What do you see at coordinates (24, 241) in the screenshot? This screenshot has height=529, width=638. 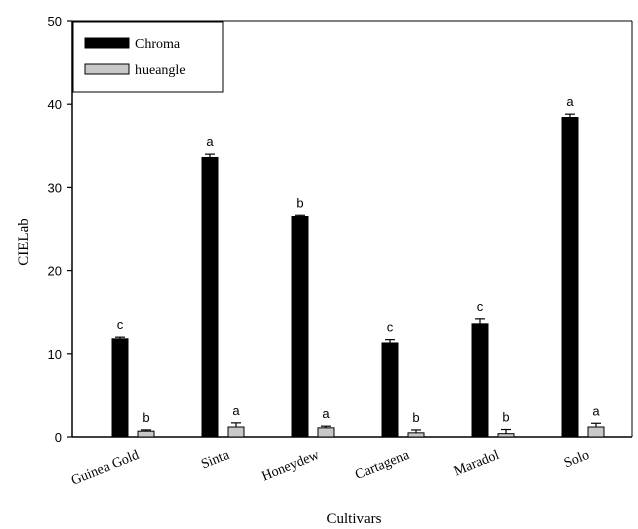 I see `y-axis-title: CIELab` at bounding box center [24, 241].